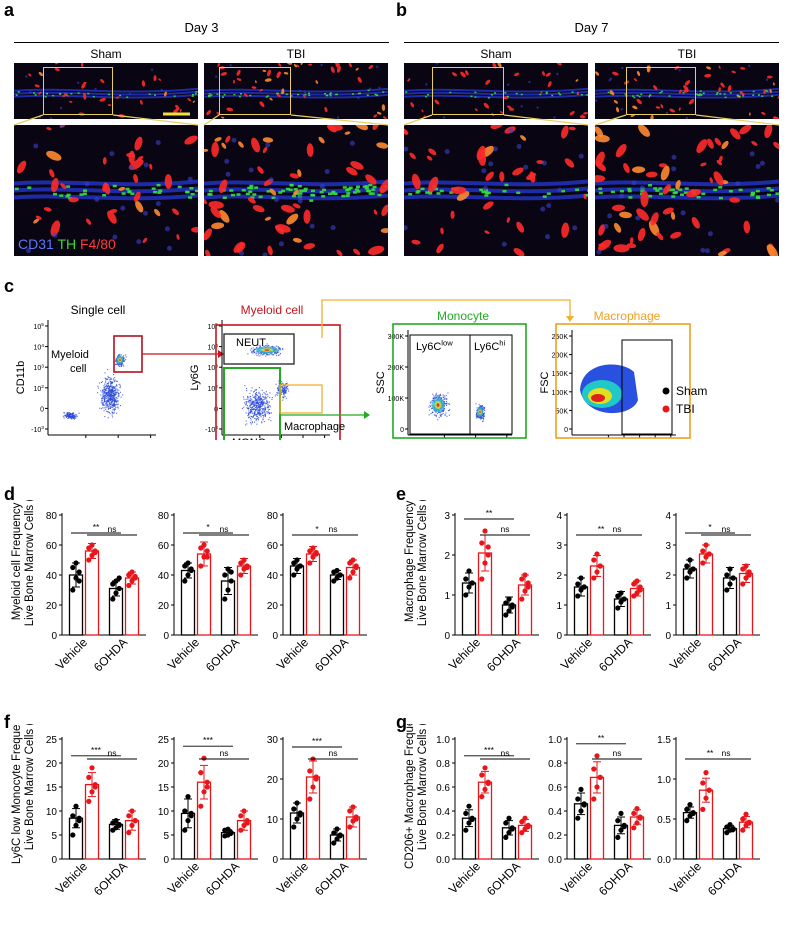 The image size is (788, 942). I want to click on significance-label: ***, so click(208, 740).